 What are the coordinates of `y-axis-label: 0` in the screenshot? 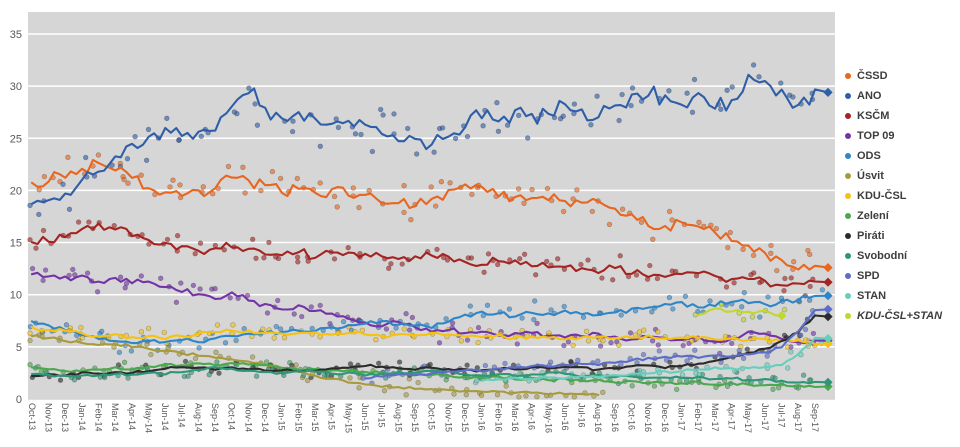 It's located at (19, 400).